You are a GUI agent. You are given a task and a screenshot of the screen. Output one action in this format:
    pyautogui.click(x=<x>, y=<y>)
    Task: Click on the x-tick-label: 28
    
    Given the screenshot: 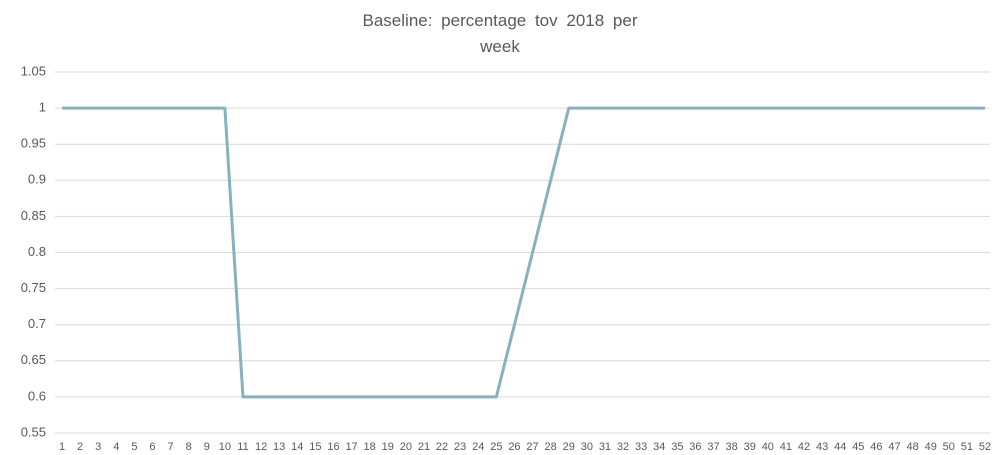 What is the action you would take?
    pyautogui.click(x=551, y=447)
    